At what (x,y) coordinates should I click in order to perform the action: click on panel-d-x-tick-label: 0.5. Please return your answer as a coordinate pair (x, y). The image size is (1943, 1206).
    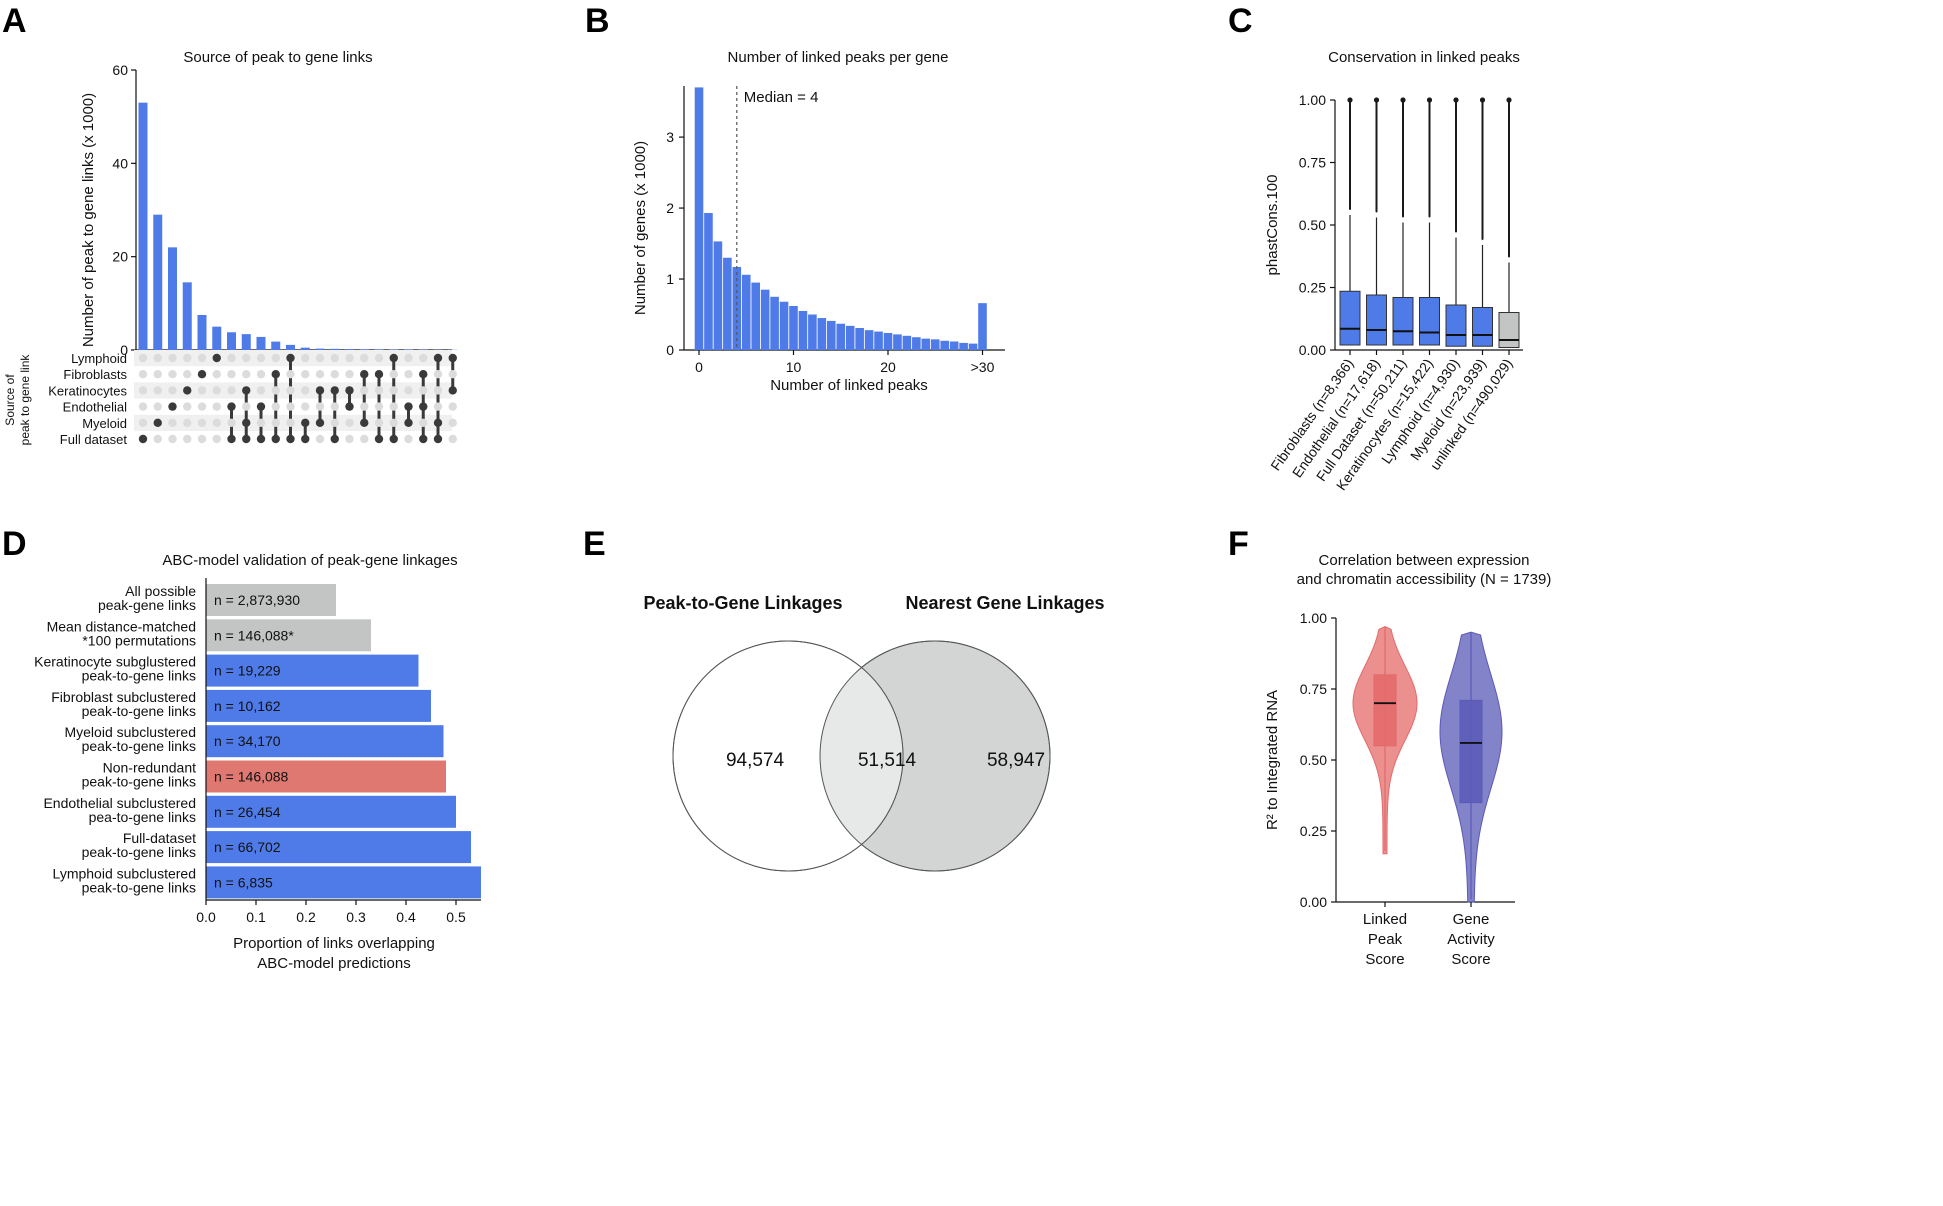
    Looking at the image, I should click on (456, 917).